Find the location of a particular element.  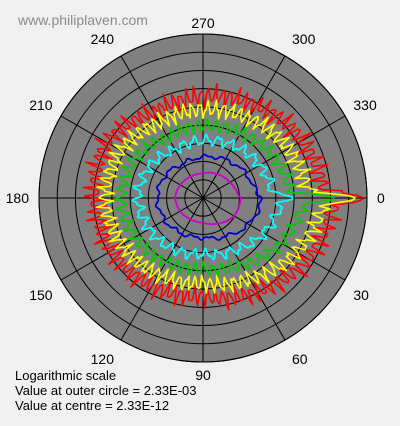

angle-tick-label: 300 is located at coordinates (304, 39).